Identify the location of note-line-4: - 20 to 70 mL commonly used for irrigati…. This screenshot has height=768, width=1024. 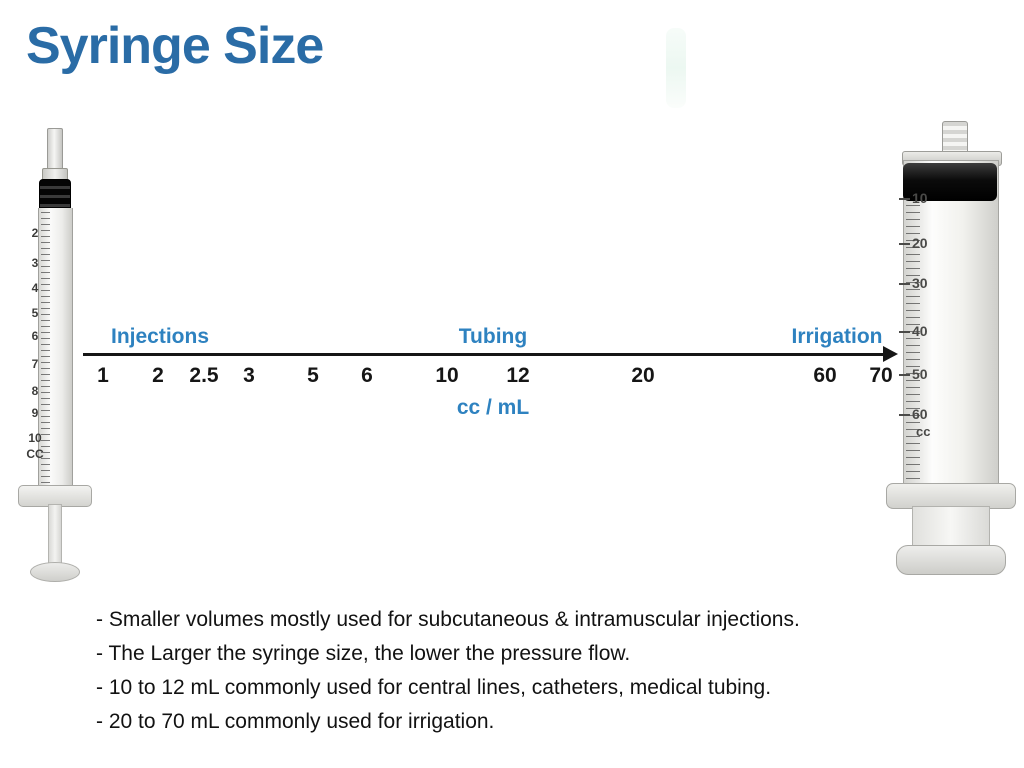
(295, 721).